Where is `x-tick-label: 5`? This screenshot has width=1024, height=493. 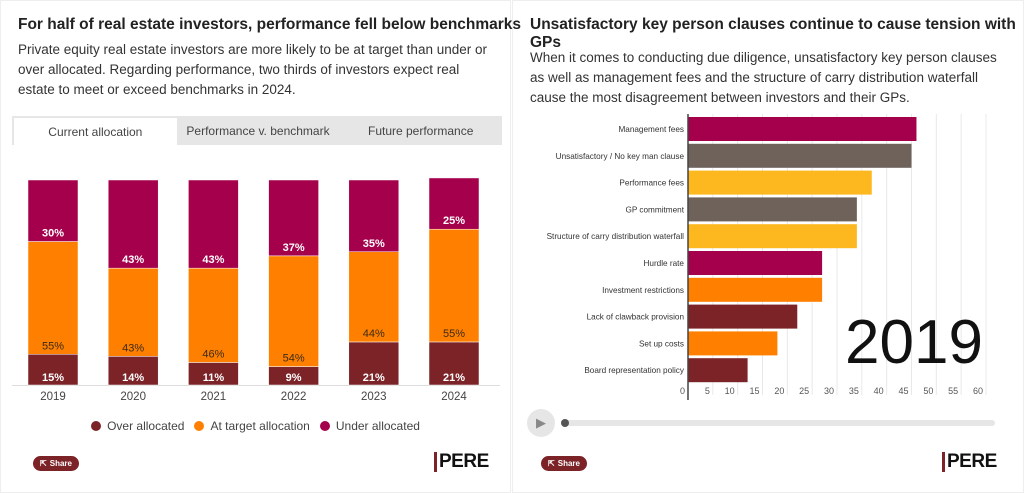 x-tick-label: 5 is located at coordinates (707, 391).